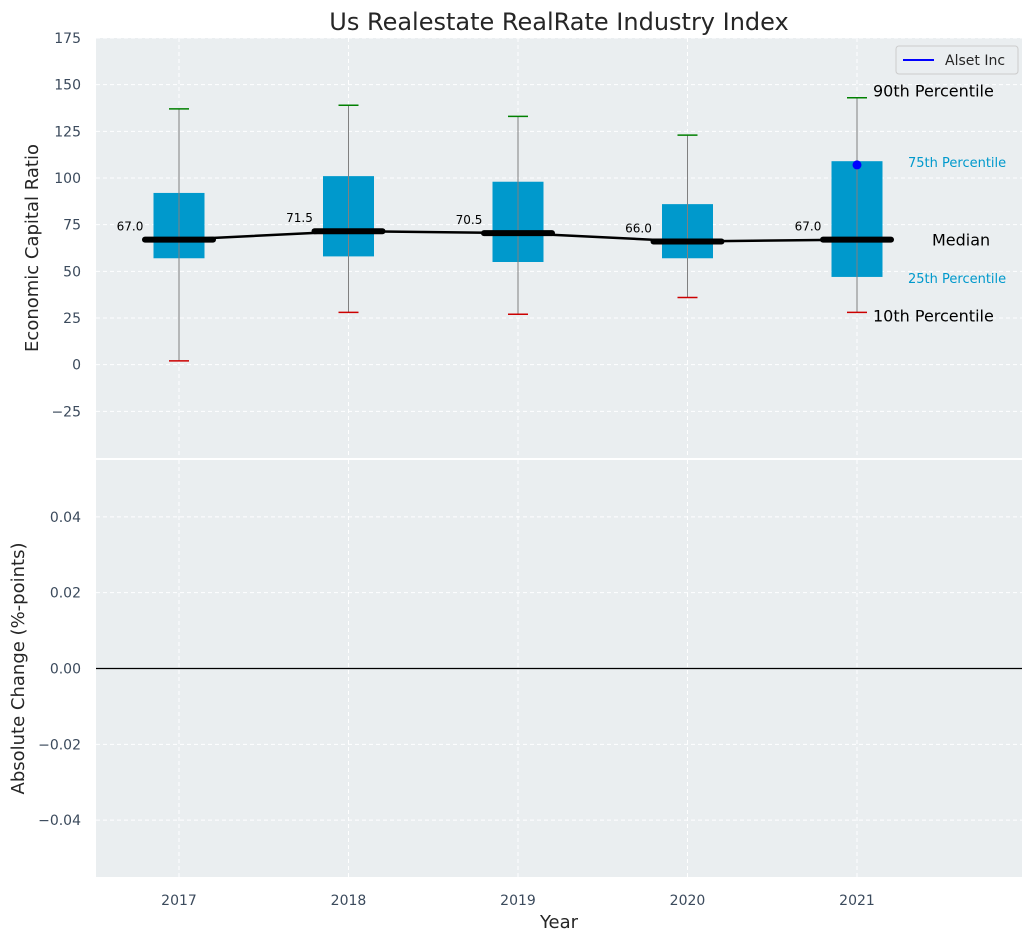  I want to click on x-axis-label: Year, so click(559, 922).